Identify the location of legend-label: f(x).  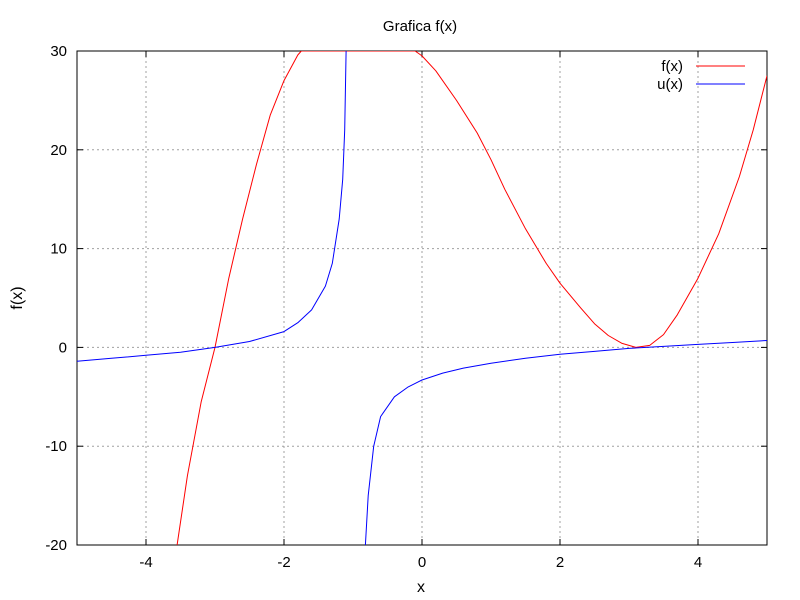
(672, 66).